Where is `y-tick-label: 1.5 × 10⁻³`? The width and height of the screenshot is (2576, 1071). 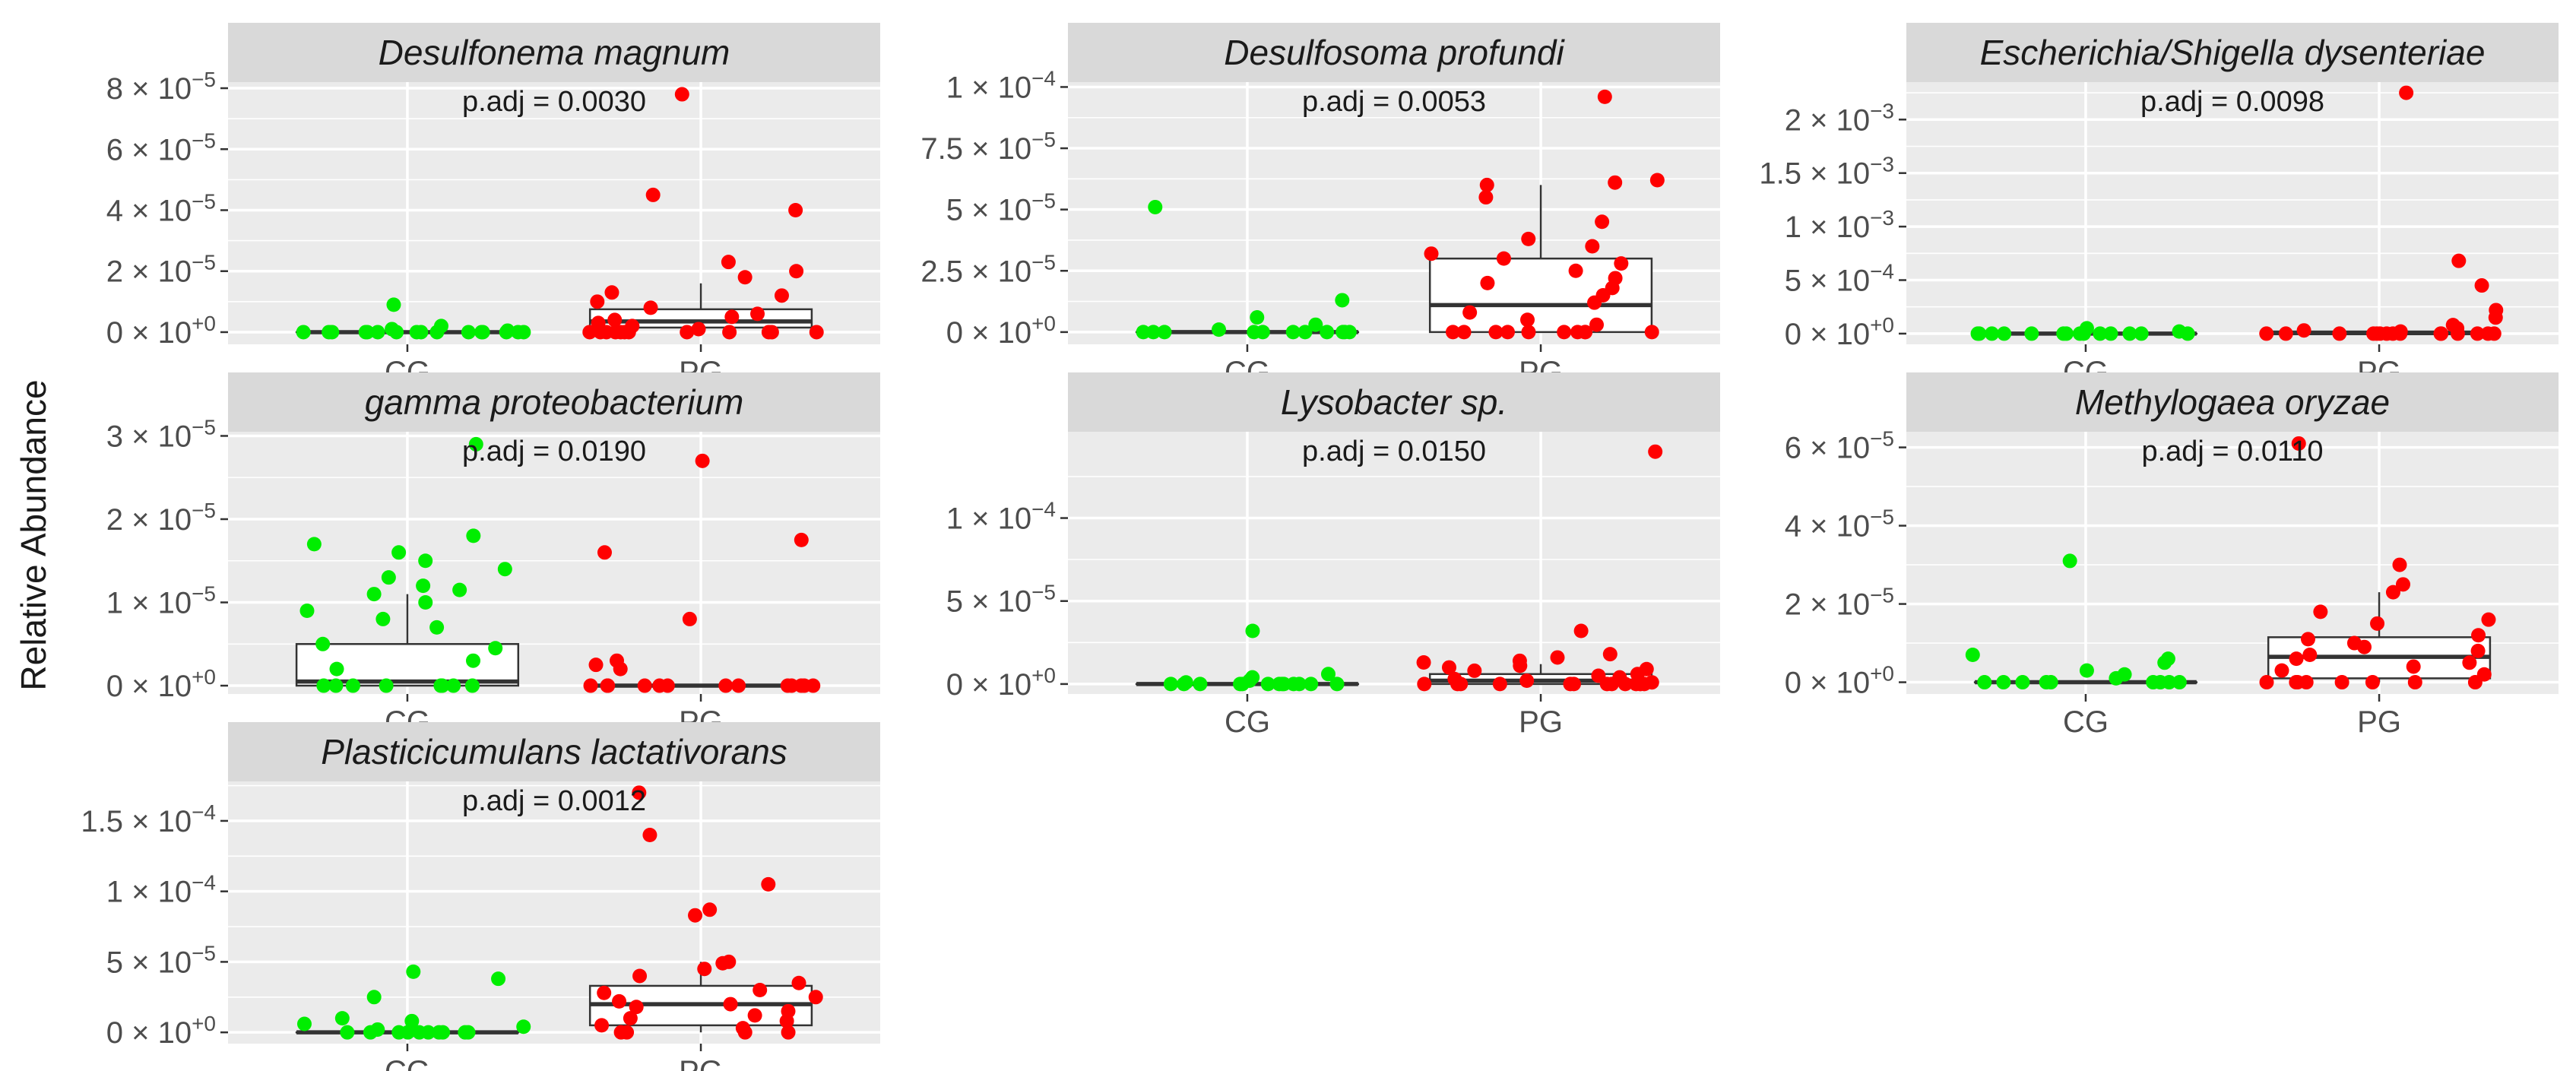
y-tick-label: 1.5 × 10⁻³ is located at coordinates (1826, 172).